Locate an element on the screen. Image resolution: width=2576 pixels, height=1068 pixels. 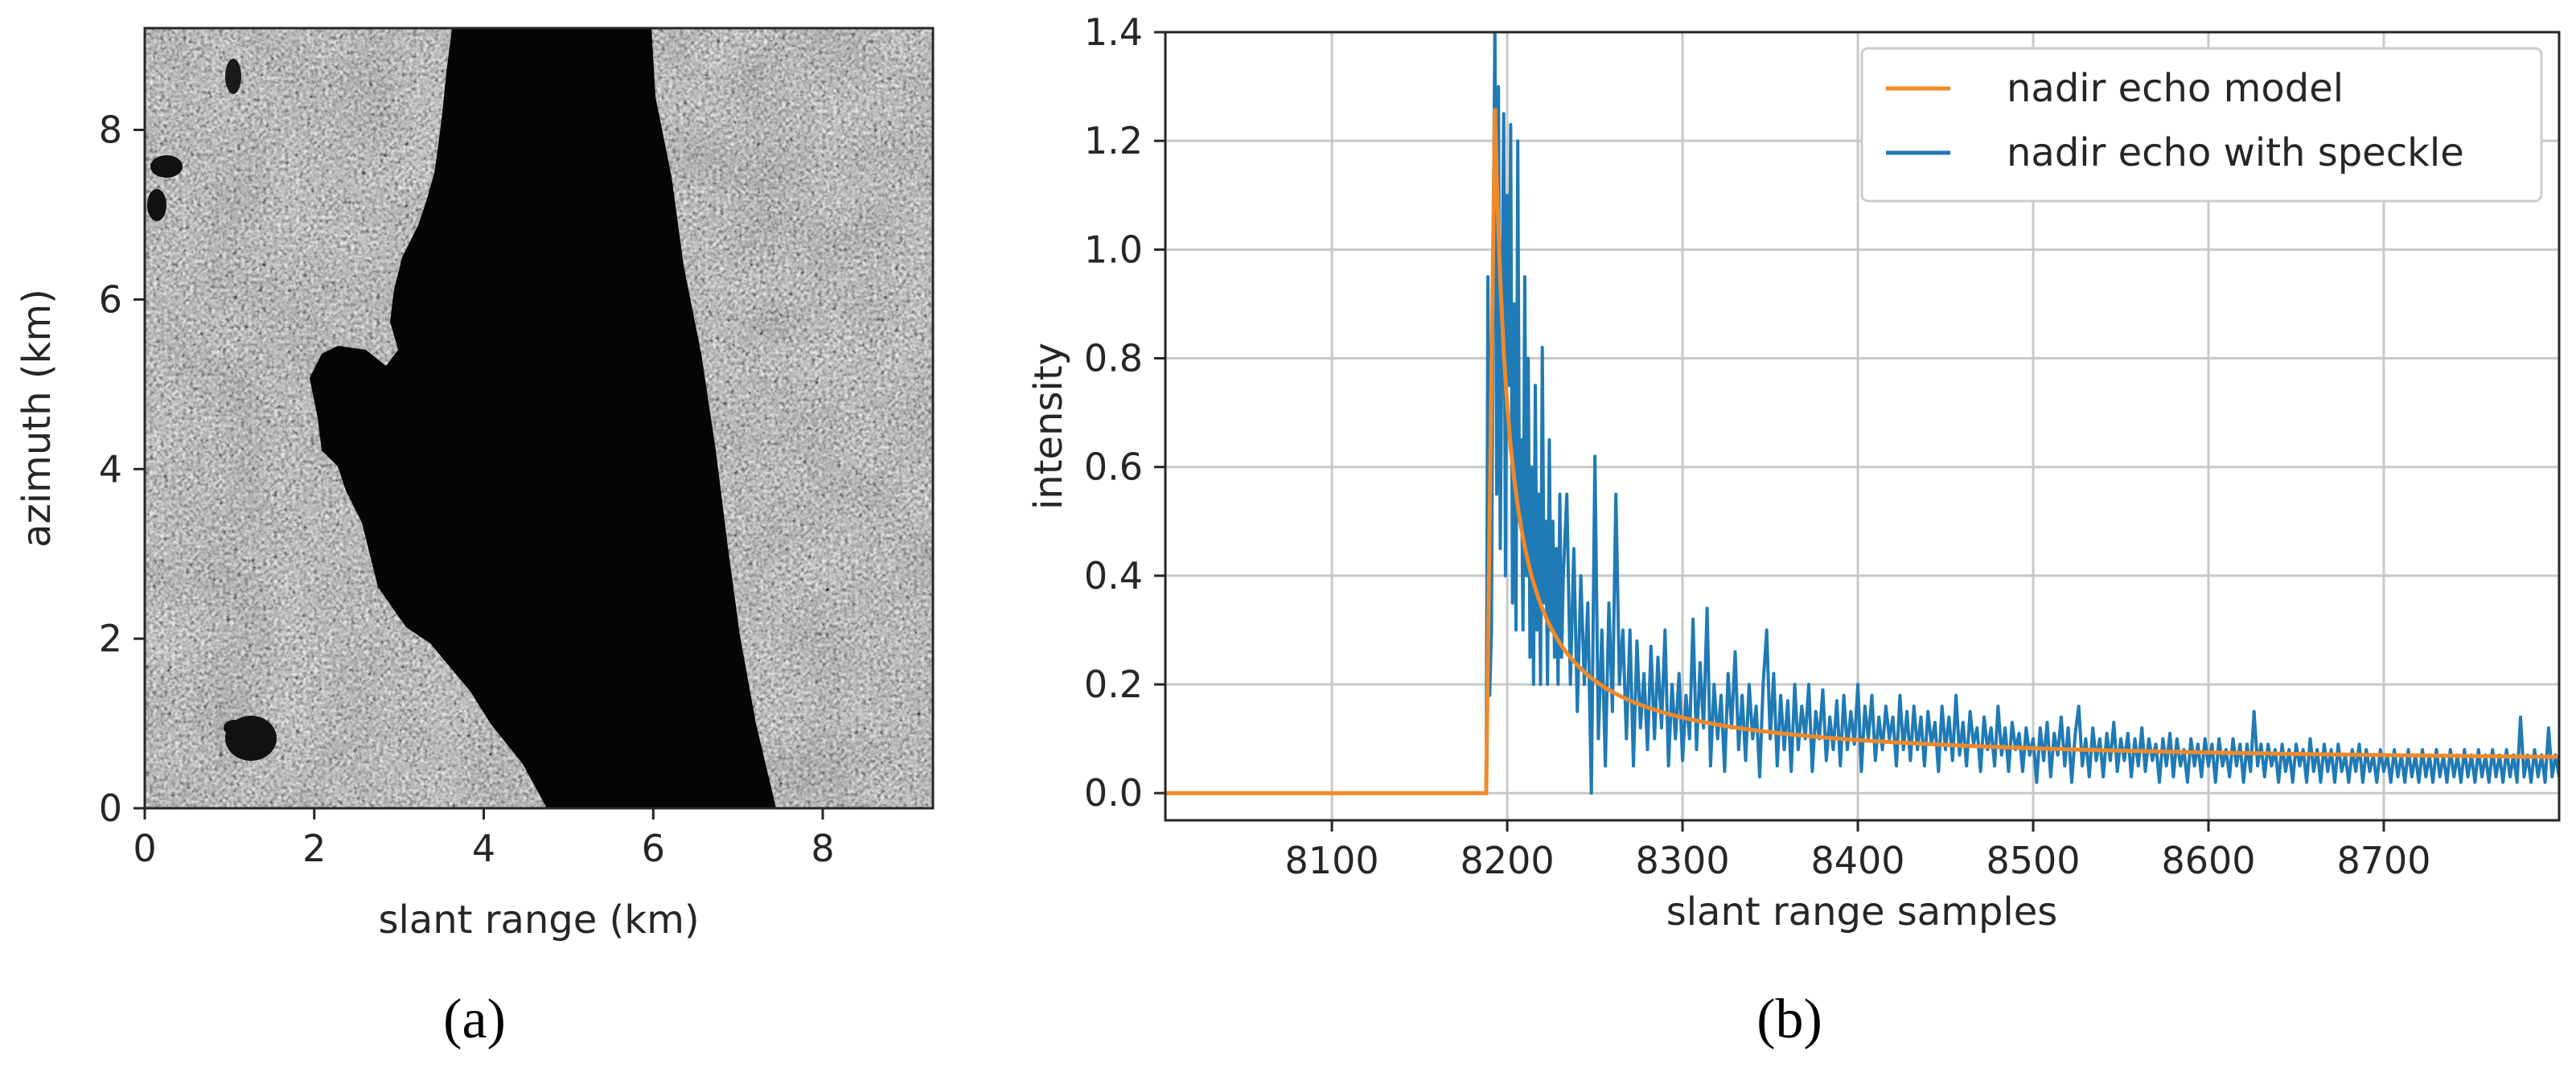
panel-a-ylabel: azimuth (km) is located at coordinates (37, 418).